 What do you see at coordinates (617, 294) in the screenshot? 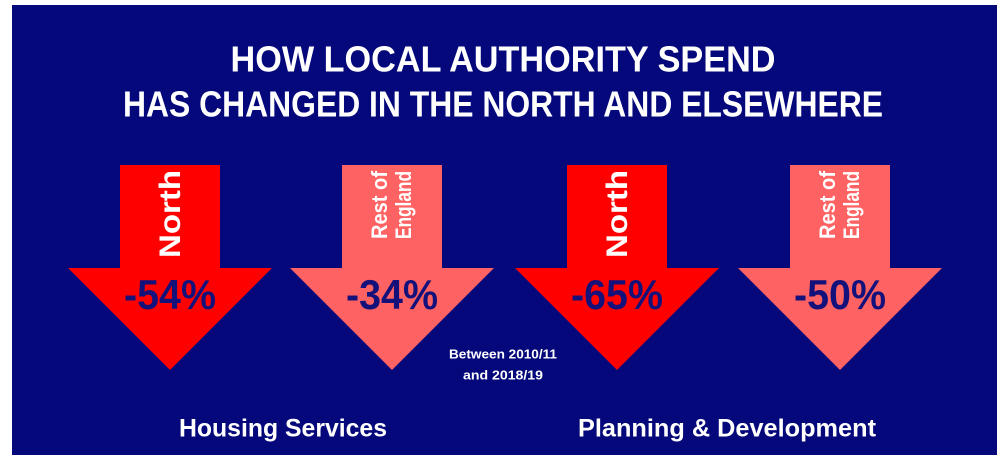
I see `arrow-value: -65%` at bounding box center [617, 294].